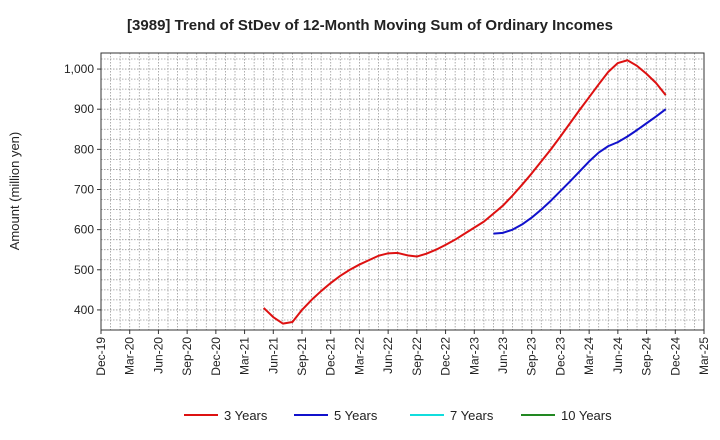  I want to click on x-tick-label: Dec-24, so click(675, 356).